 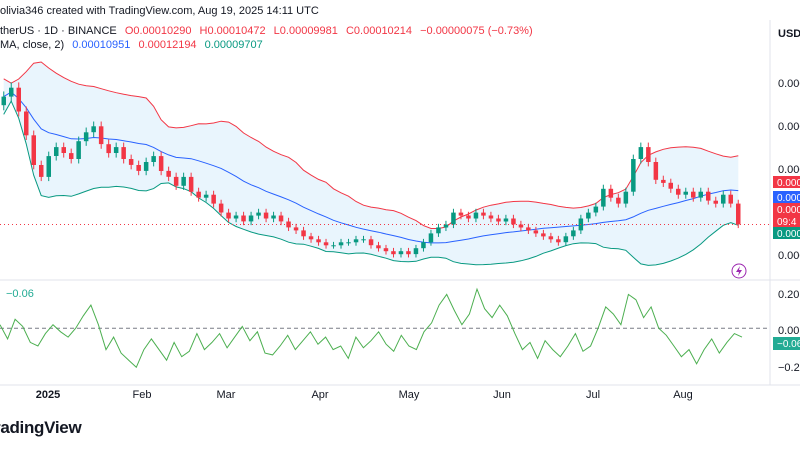 I want to click on oscillator-tick-label: 0.00, so click(x=788, y=331).